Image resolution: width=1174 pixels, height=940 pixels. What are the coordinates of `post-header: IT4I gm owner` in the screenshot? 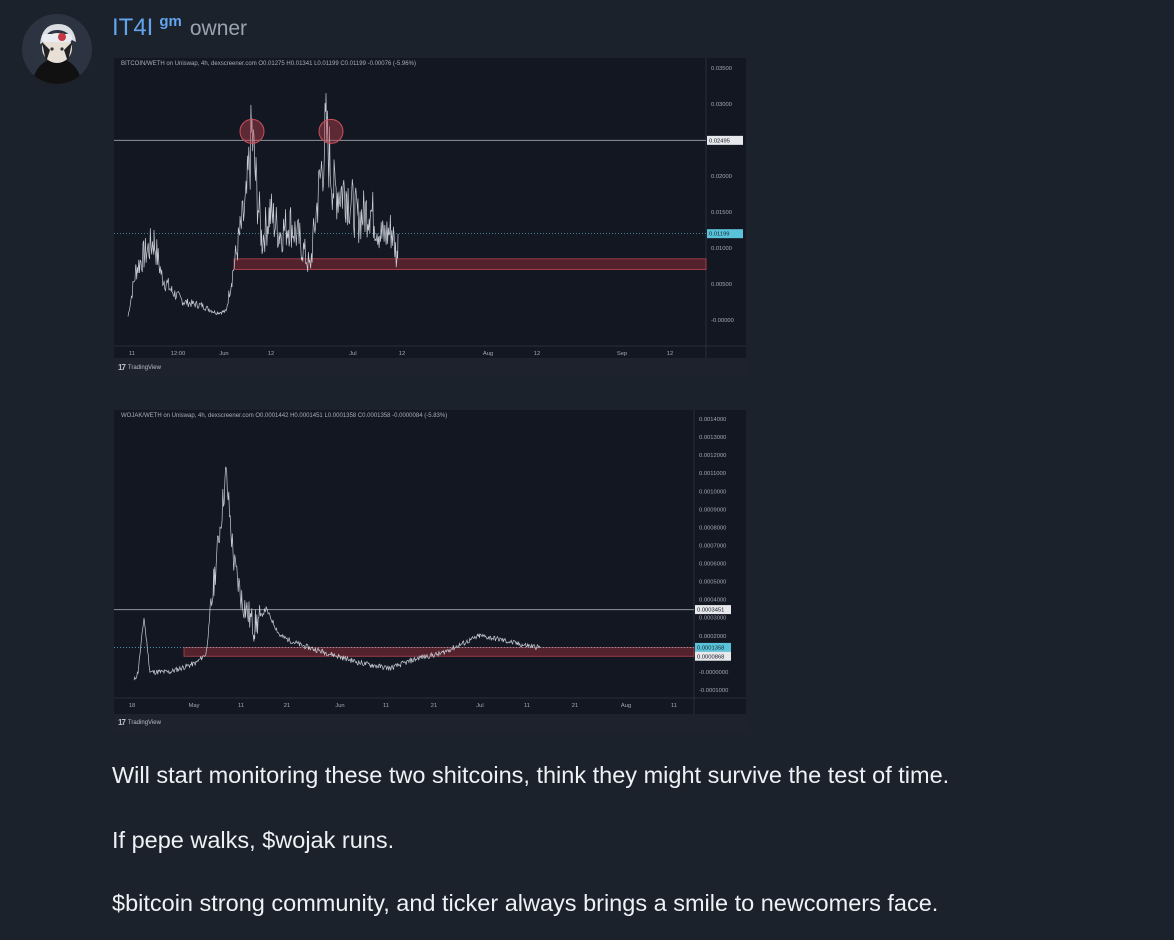 It's located at (180, 28).